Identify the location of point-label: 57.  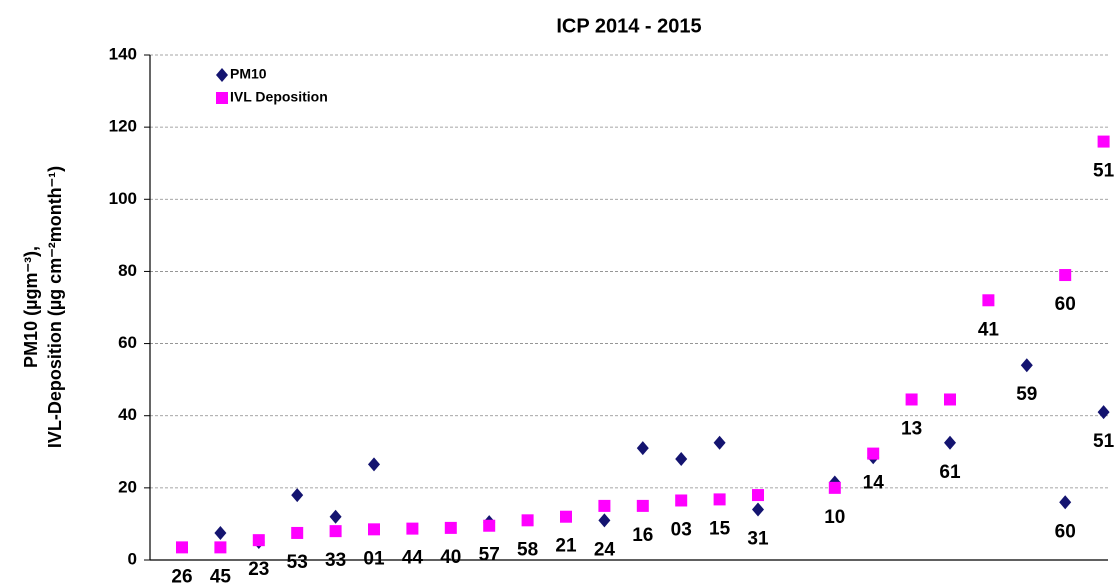
(489, 555).